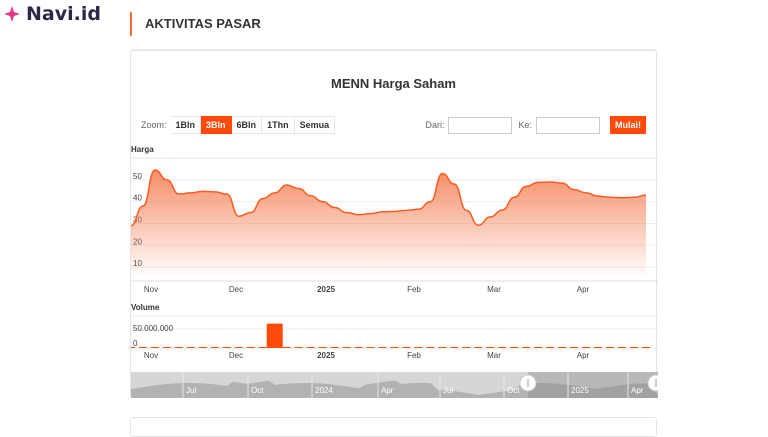 The height and width of the screenshot is (437, 768). I want to click on zoom-selector: Zoom: 1Bln 3Bln 6Bln 1Thn Semua, so click(238, 125).